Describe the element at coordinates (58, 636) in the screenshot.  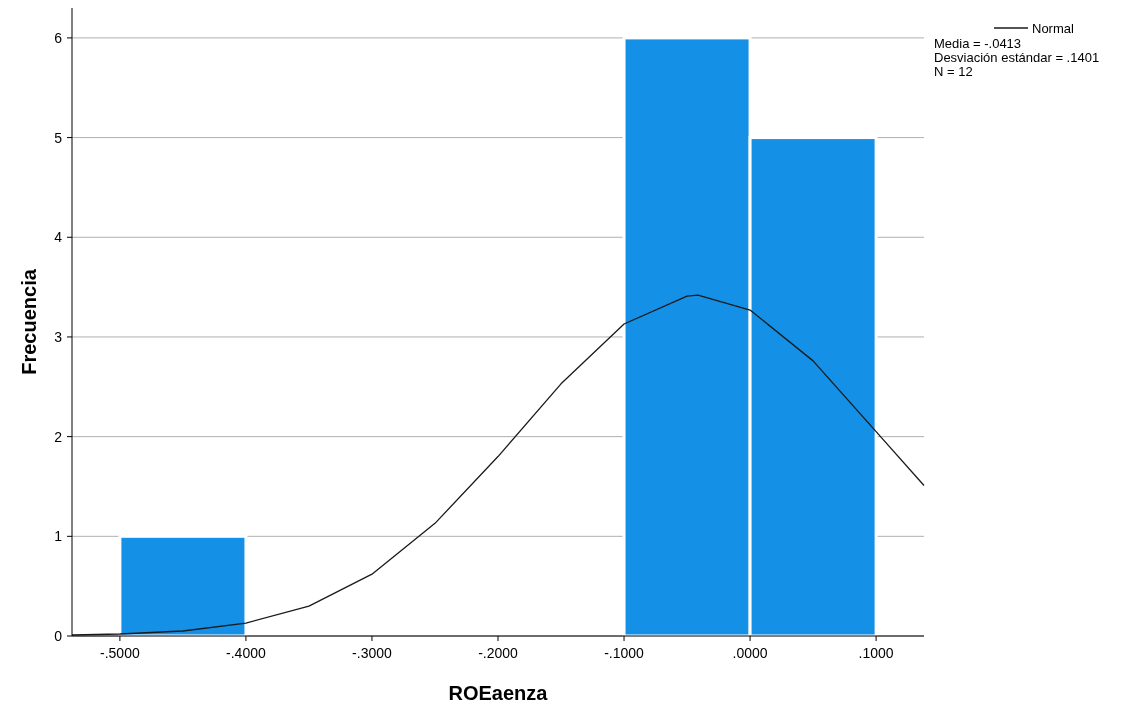
I see `y-tick-label: 0` at that location.